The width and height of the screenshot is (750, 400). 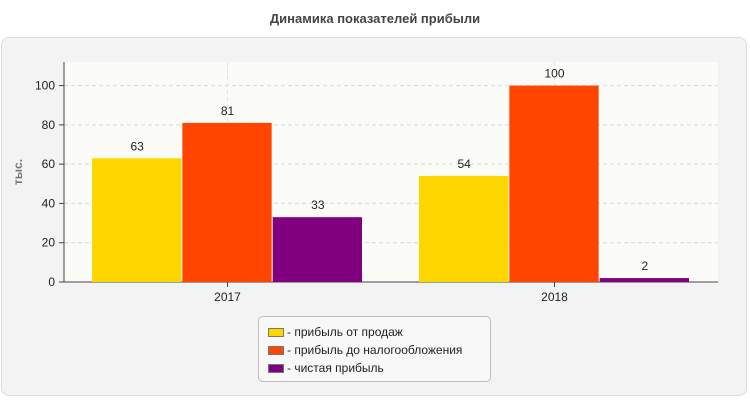 I want to click on legend-label: - прибыль до налогообложения, so click(x=375, y=350).